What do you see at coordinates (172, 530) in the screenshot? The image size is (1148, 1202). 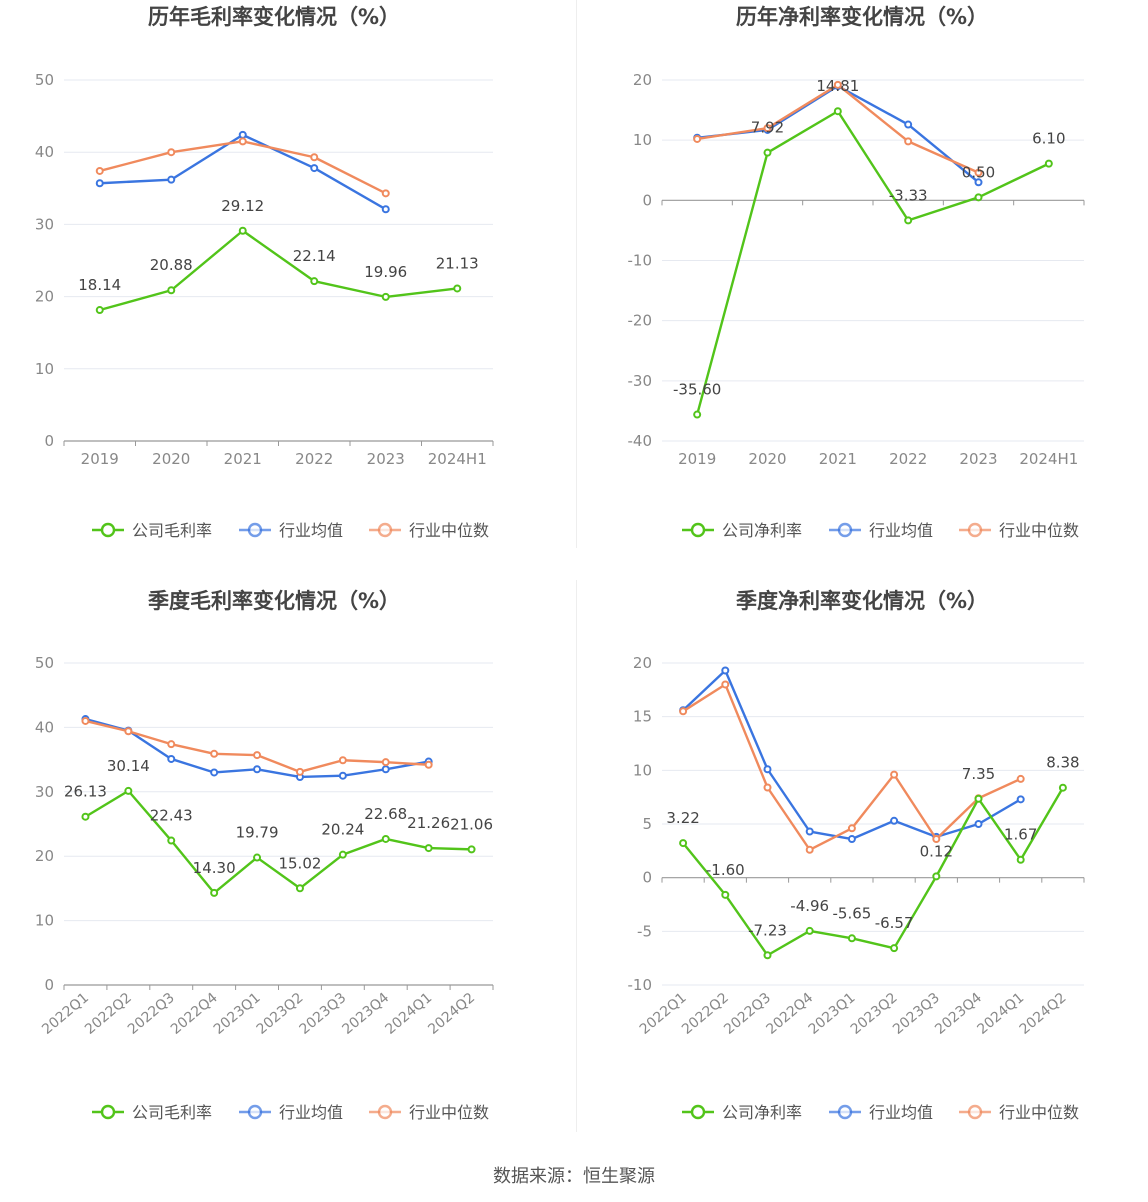 I see `legend-label: 公司毛利率` at bounding box center [172, 530].